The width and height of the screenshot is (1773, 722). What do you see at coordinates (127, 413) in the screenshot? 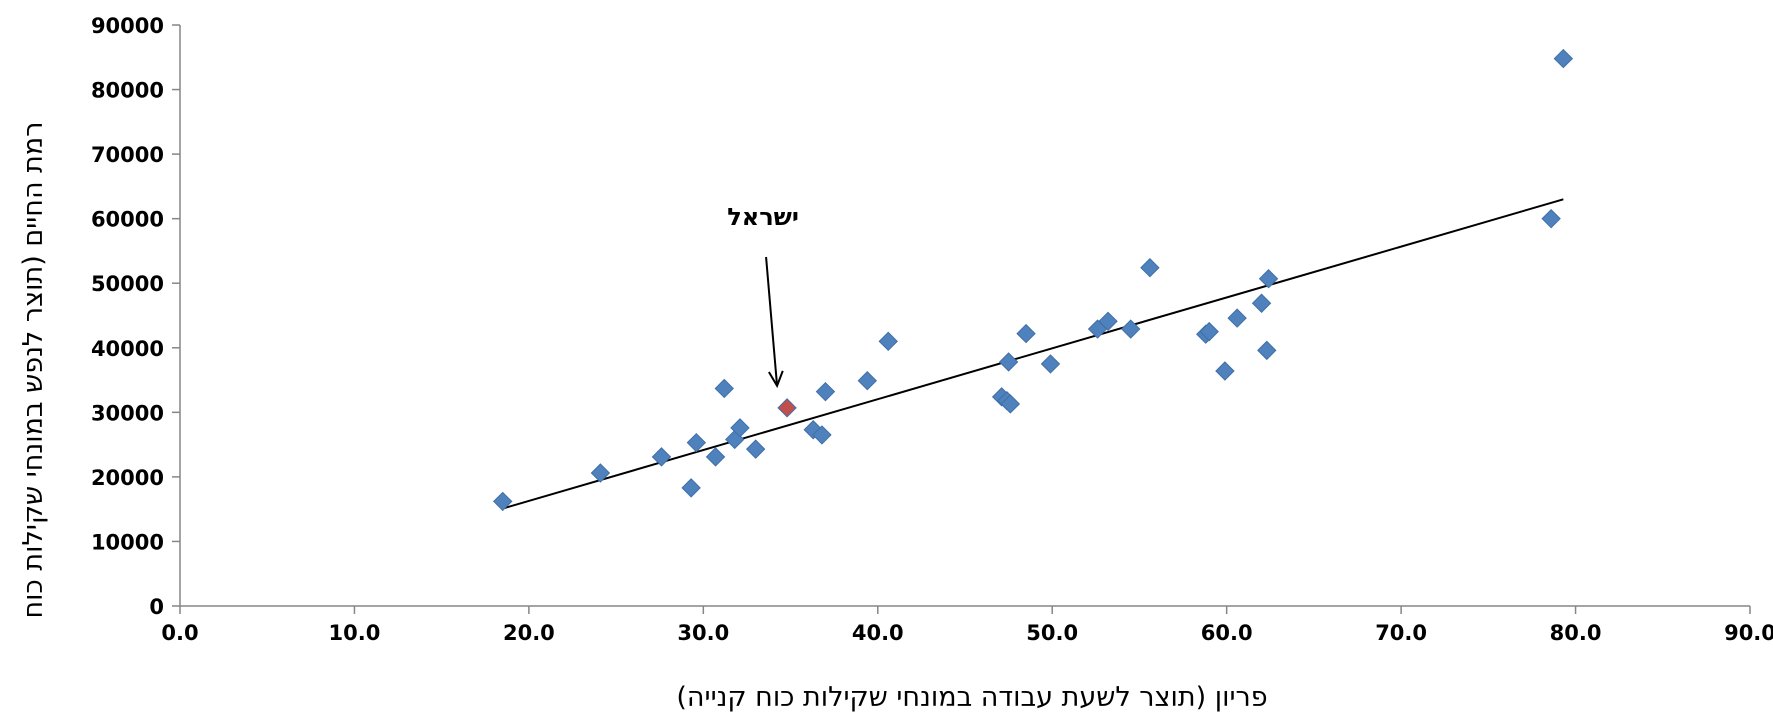
I see `y-tick-label: 30000` at bounding box center [127, 413].